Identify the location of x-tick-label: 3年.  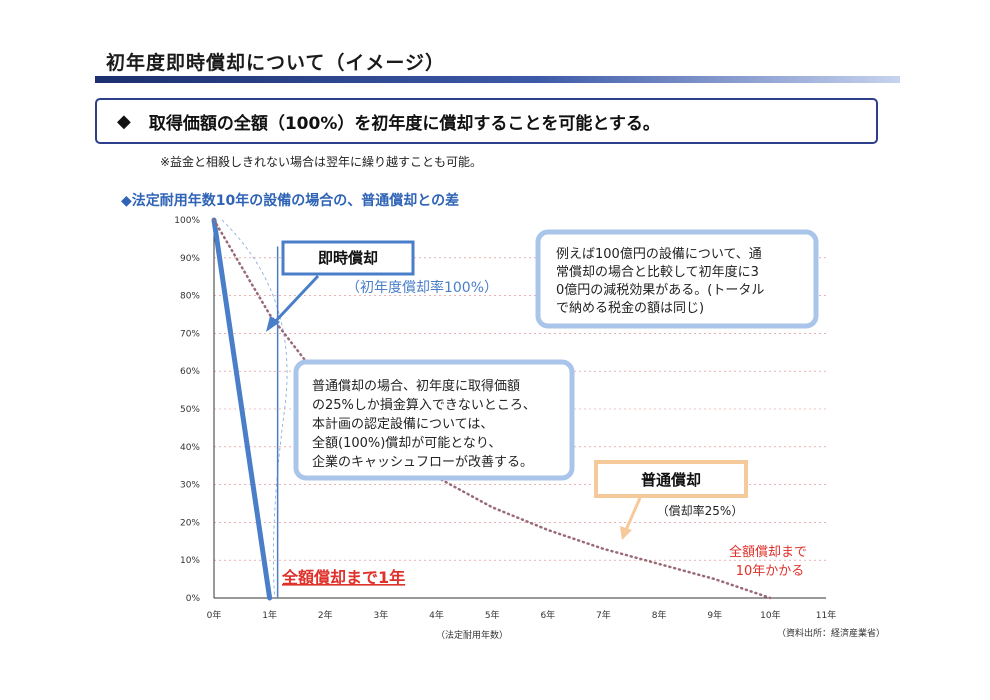
(381, 615).